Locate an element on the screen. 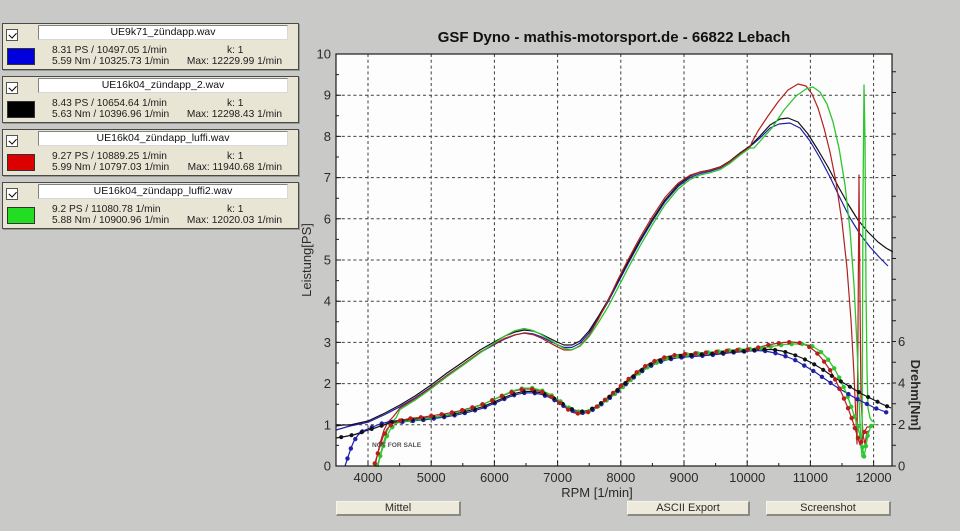 The image size is (960, 531). svg-text: Leistung[PS] is located at coordinates (306, 260).